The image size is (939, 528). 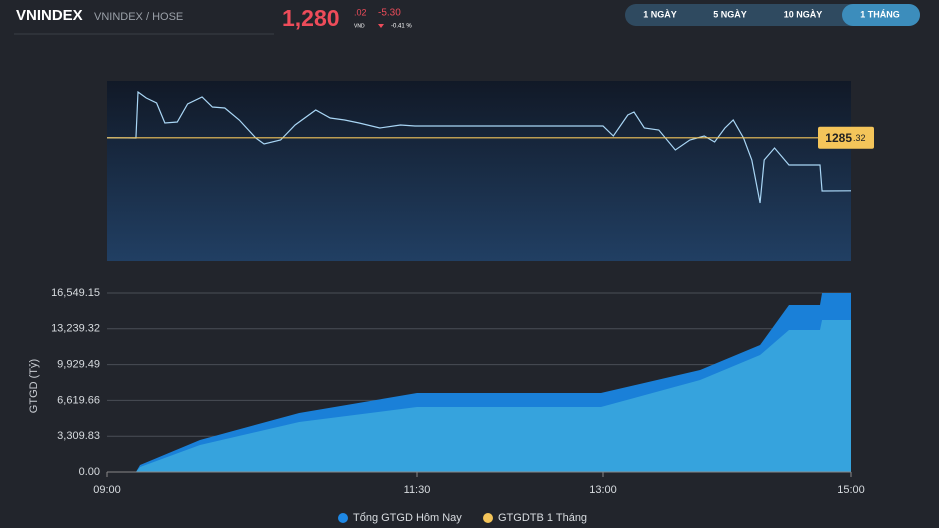 What do you see at coordinates (859, 138) in the screenshot?
I see `reference-decimal: .32` at bounding box center [859, 138].